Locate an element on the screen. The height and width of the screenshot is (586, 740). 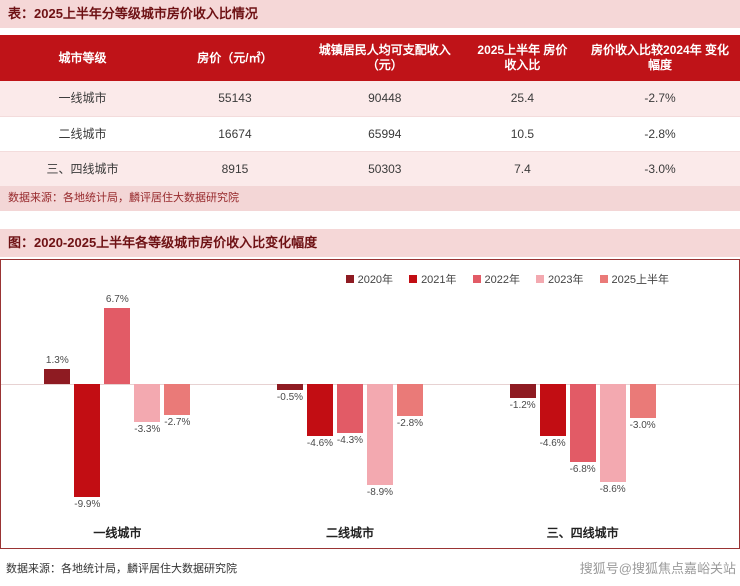
bar-value-label: -9.9% is located at coordinates (87, 504).